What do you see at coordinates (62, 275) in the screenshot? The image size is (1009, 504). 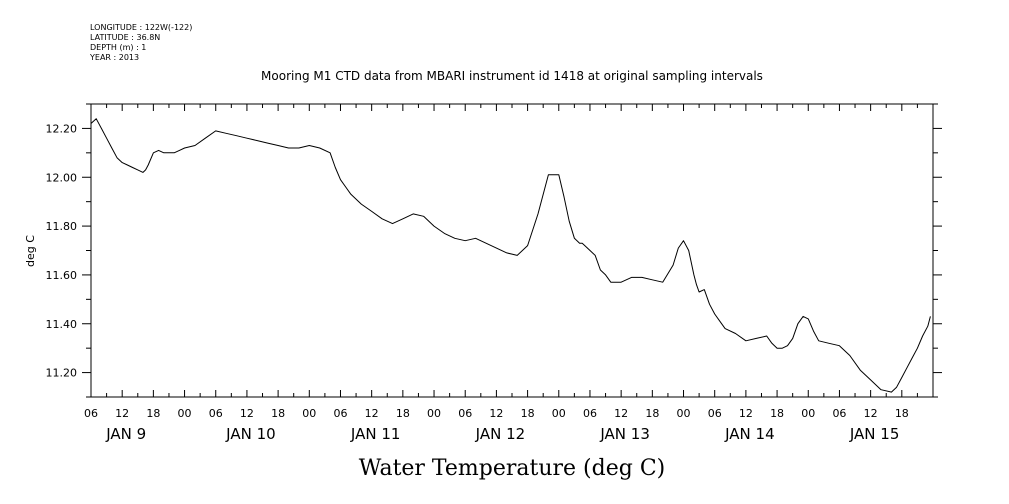 I see `y-tick-label: 11.60` at bounding box center [62, 275].